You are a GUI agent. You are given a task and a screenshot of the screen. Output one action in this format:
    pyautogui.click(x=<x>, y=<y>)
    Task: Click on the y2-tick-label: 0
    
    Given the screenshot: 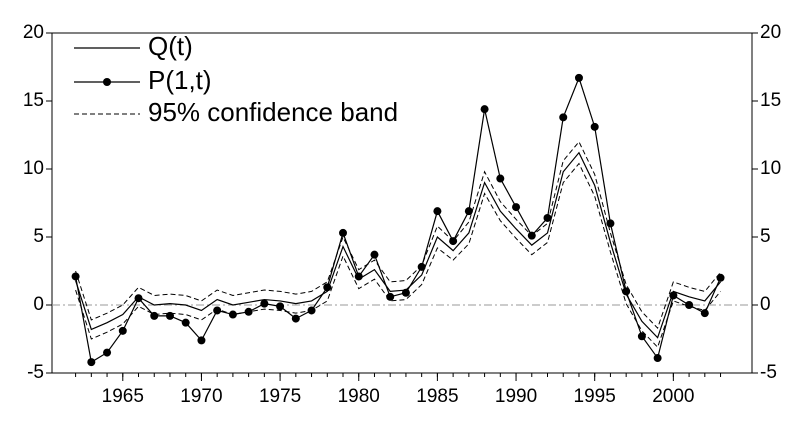 What is the action you would take?
    pyautogui.click(x=765, y=304)
    